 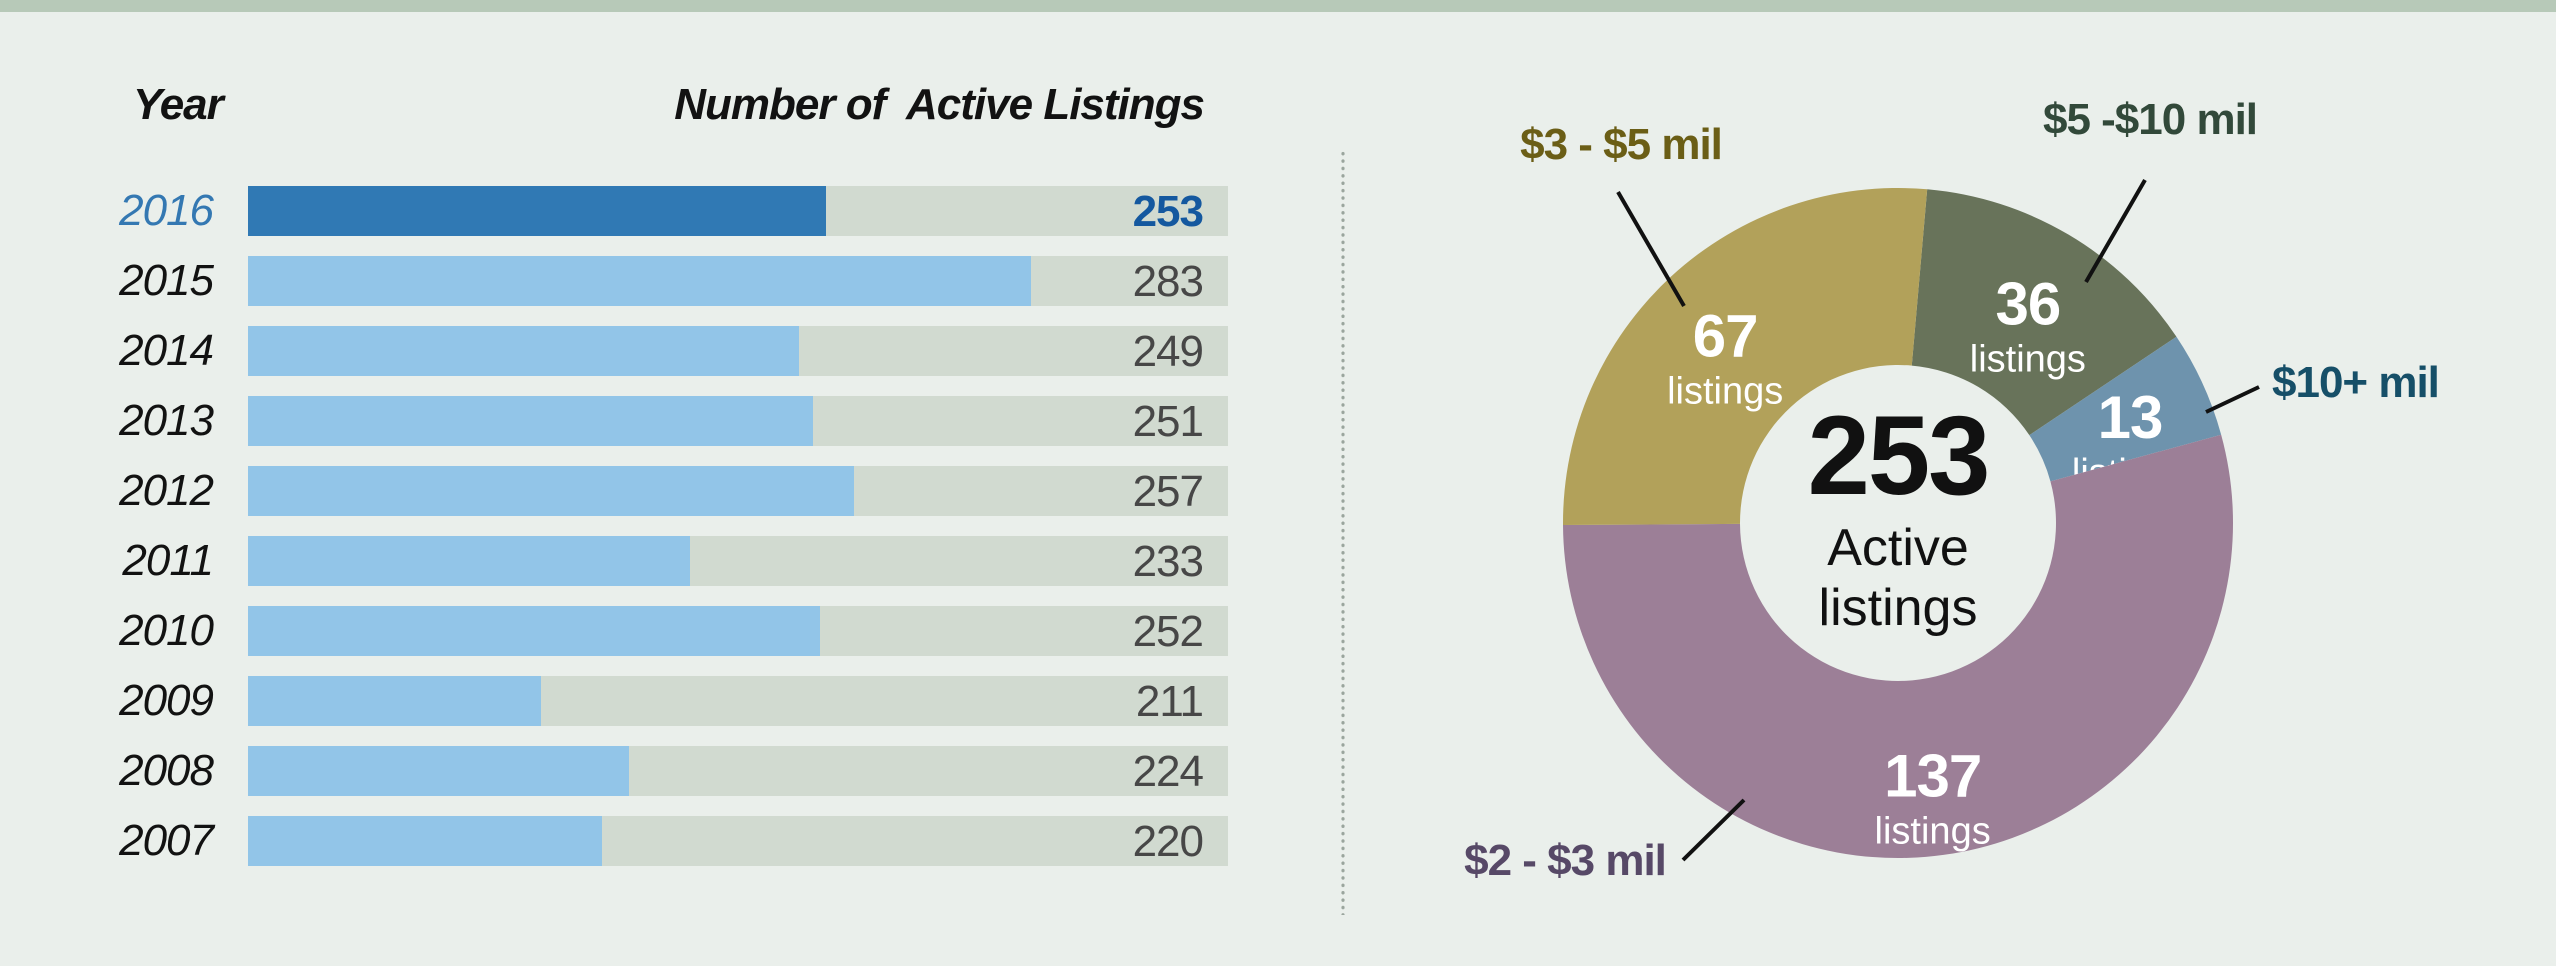 What do you see at coordinates (1168, 561) in the screenshot?
I see `value-label: 233` at bounding box center [1168, 561].